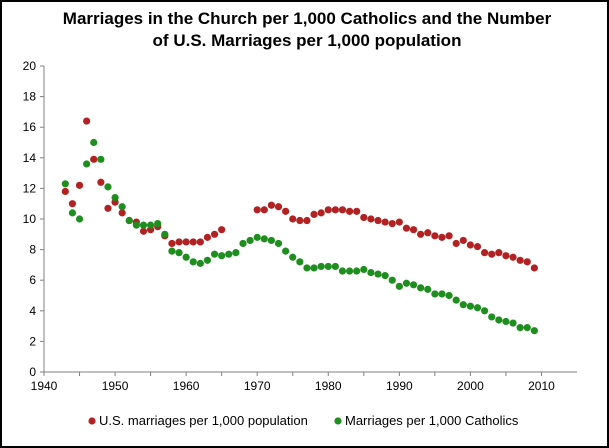  I want to click on y-tick-label: 18, so click(30, 97).